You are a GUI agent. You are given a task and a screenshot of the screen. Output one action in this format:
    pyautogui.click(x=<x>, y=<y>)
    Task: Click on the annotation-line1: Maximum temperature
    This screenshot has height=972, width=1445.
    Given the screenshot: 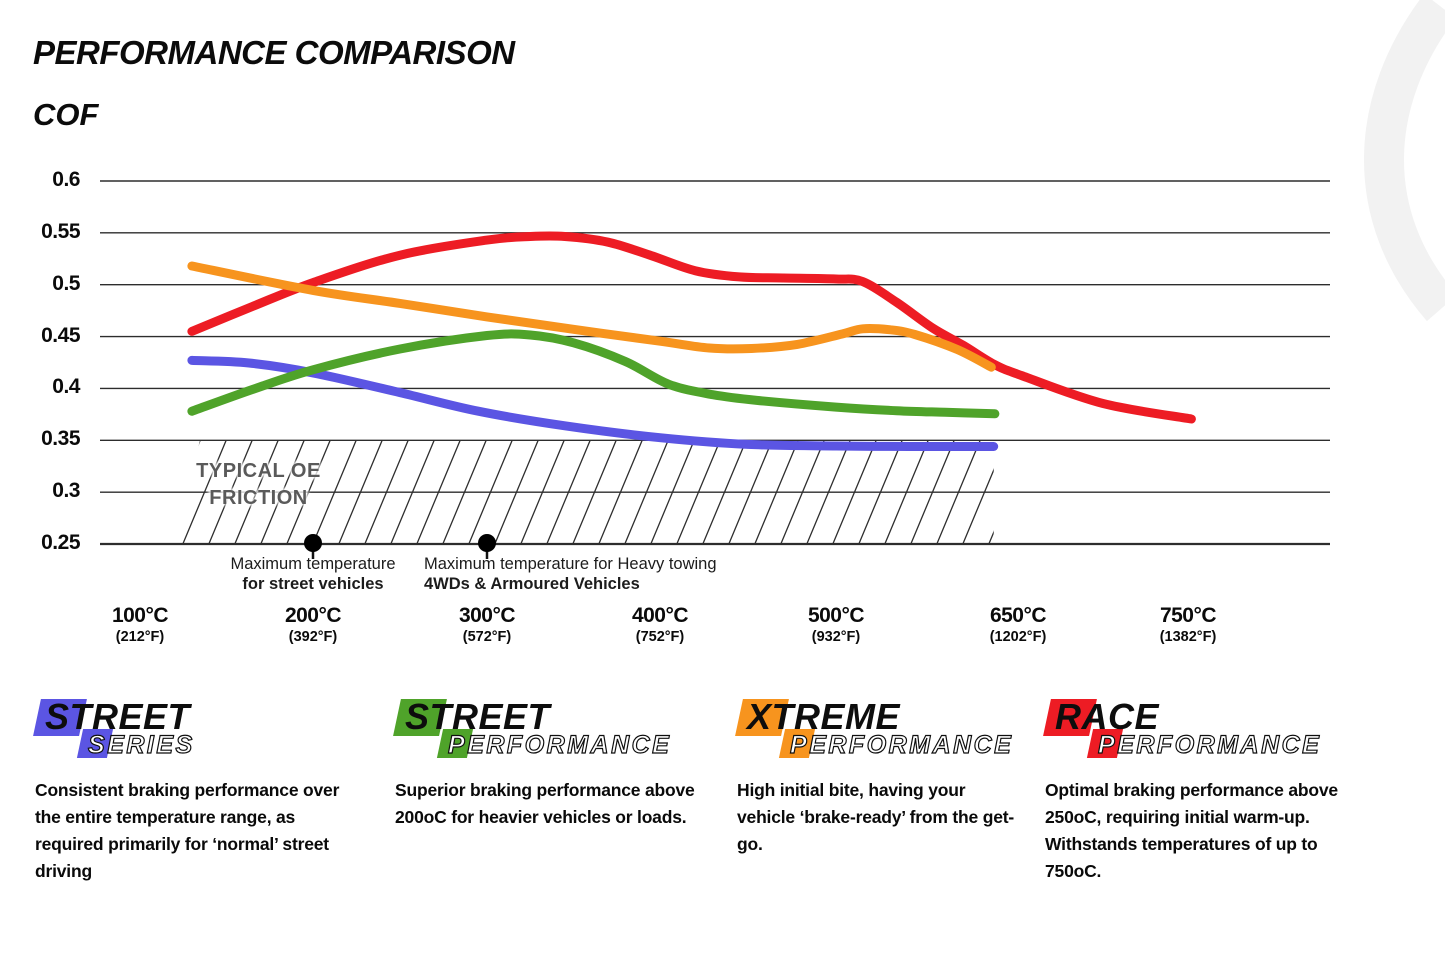 What is the action you would take?
    pyautogui.click(x=313, y=564)
    